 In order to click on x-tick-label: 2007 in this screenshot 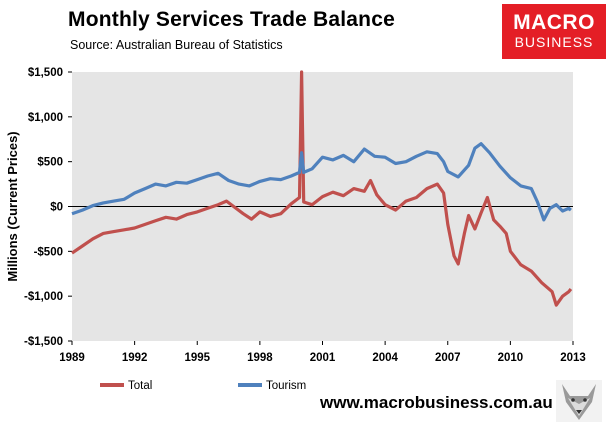, I will do `click(448, 358)`.